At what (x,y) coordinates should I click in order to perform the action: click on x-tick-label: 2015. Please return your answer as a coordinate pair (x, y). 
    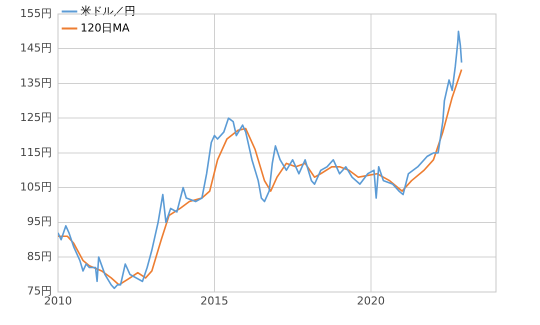
    Looking at the image, I should click on (214, 301).